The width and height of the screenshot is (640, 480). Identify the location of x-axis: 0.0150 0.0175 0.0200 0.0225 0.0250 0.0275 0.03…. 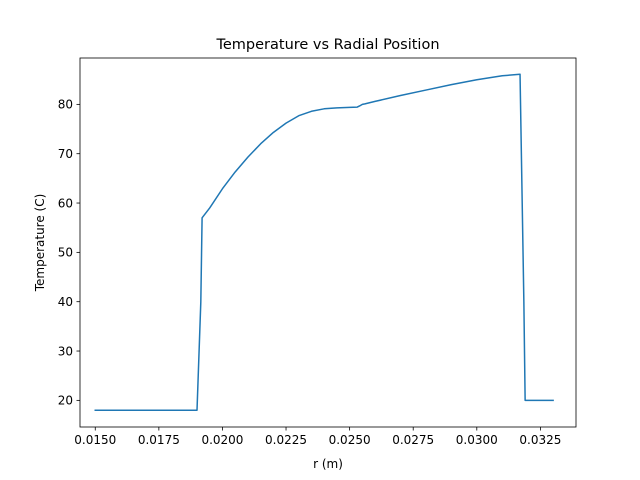
(317, 437).